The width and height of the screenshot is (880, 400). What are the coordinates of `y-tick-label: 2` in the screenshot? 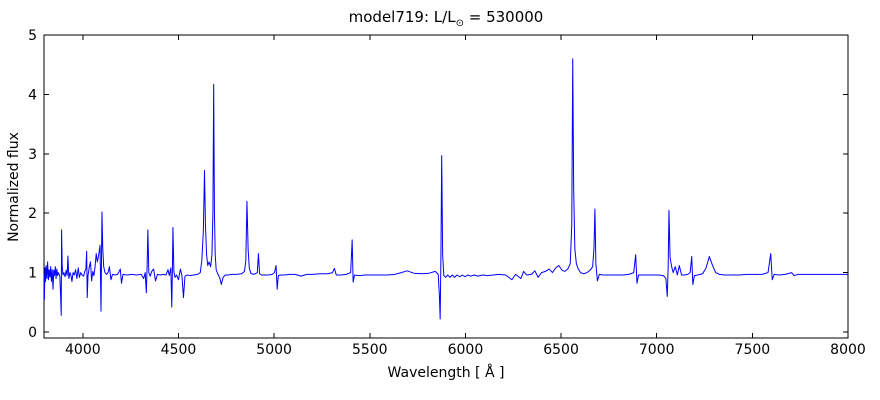 It's located at (32, 214).